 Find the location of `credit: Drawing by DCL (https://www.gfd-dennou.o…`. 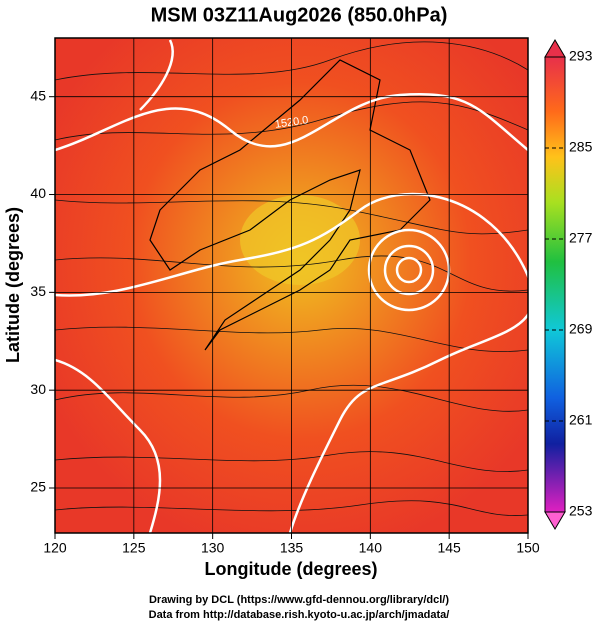

credit: Drawing by DCL (https://www.gfd-dennou.o… is located at coordinates (299, 600).